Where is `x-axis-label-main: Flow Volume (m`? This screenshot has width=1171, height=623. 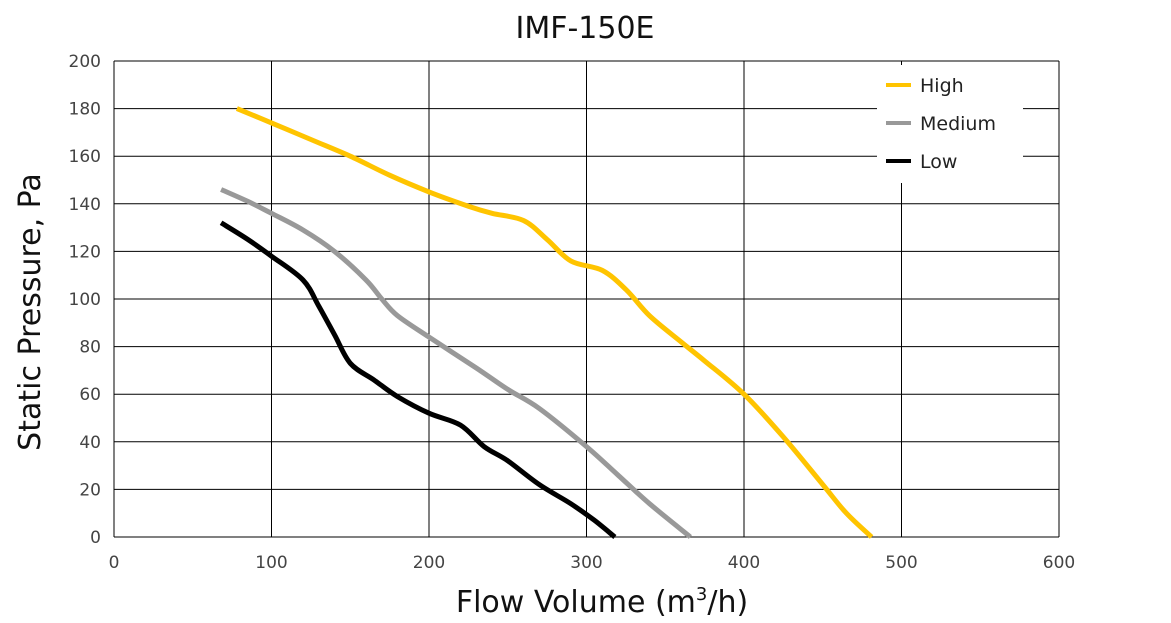
x-axis-label-main: Flow Volume (m is located at coordinates (576, 602).